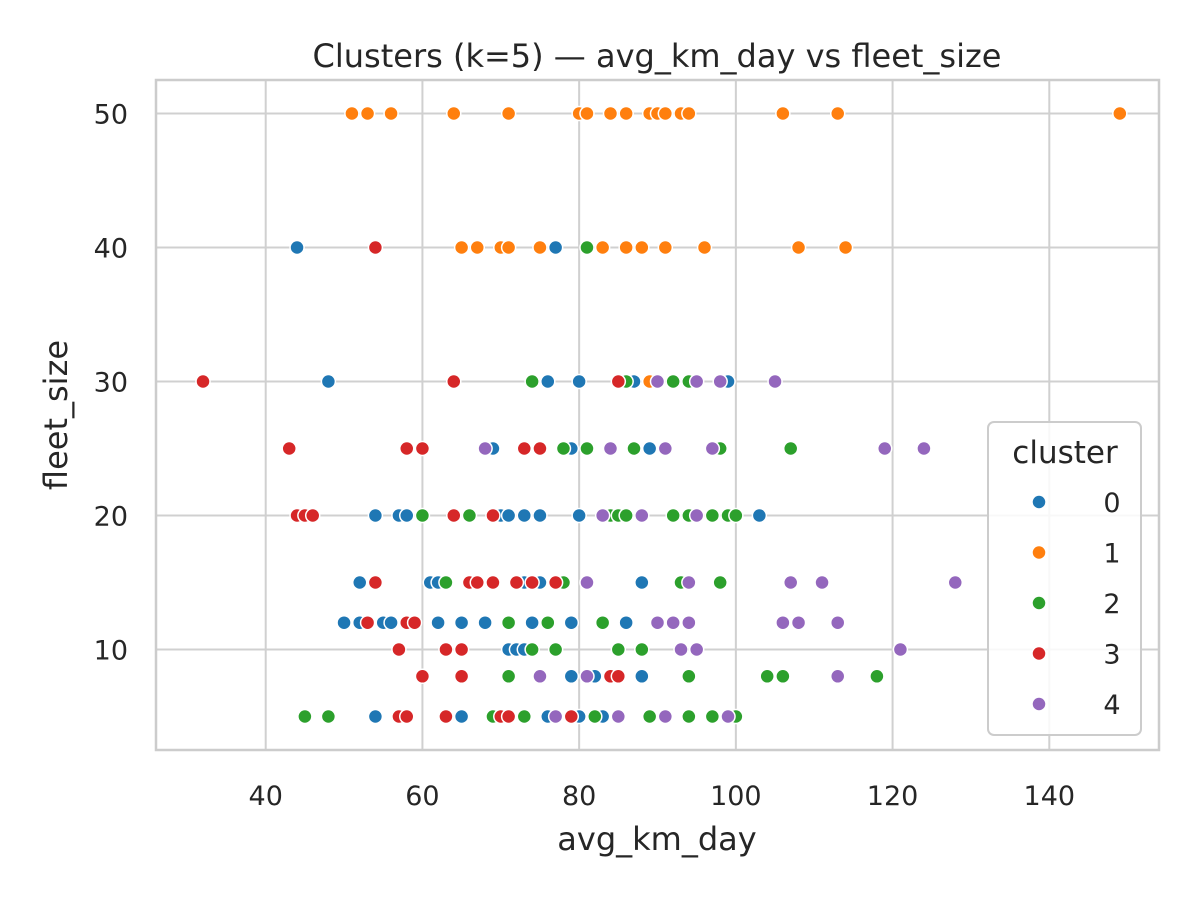  What do you see at coordinates (1111, 604) in the screenshot?
I see `legend-label: 2` at bounding box center [1111, 604].